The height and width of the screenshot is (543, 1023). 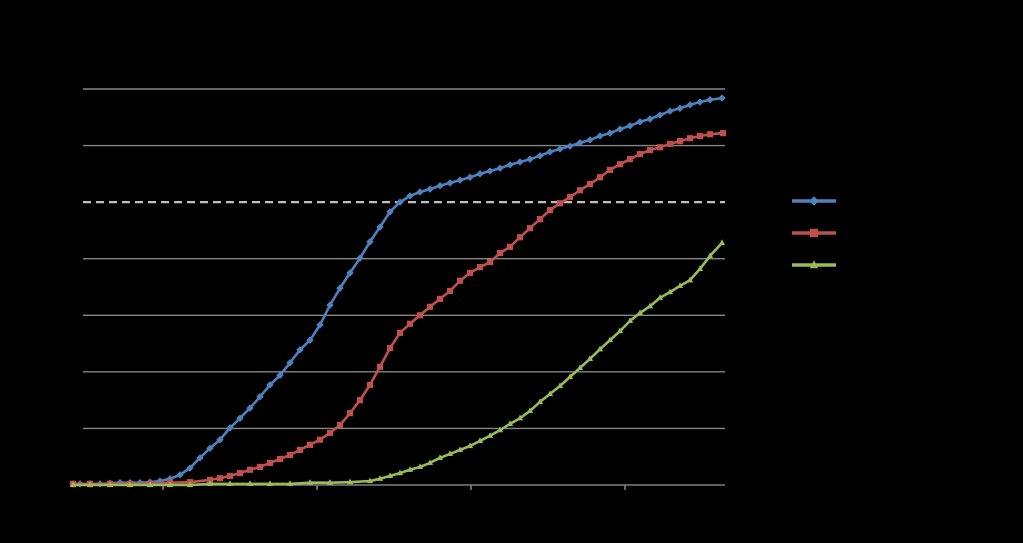 I want to click on legend-triangle-marker-icon, so click(x=814, y=264).